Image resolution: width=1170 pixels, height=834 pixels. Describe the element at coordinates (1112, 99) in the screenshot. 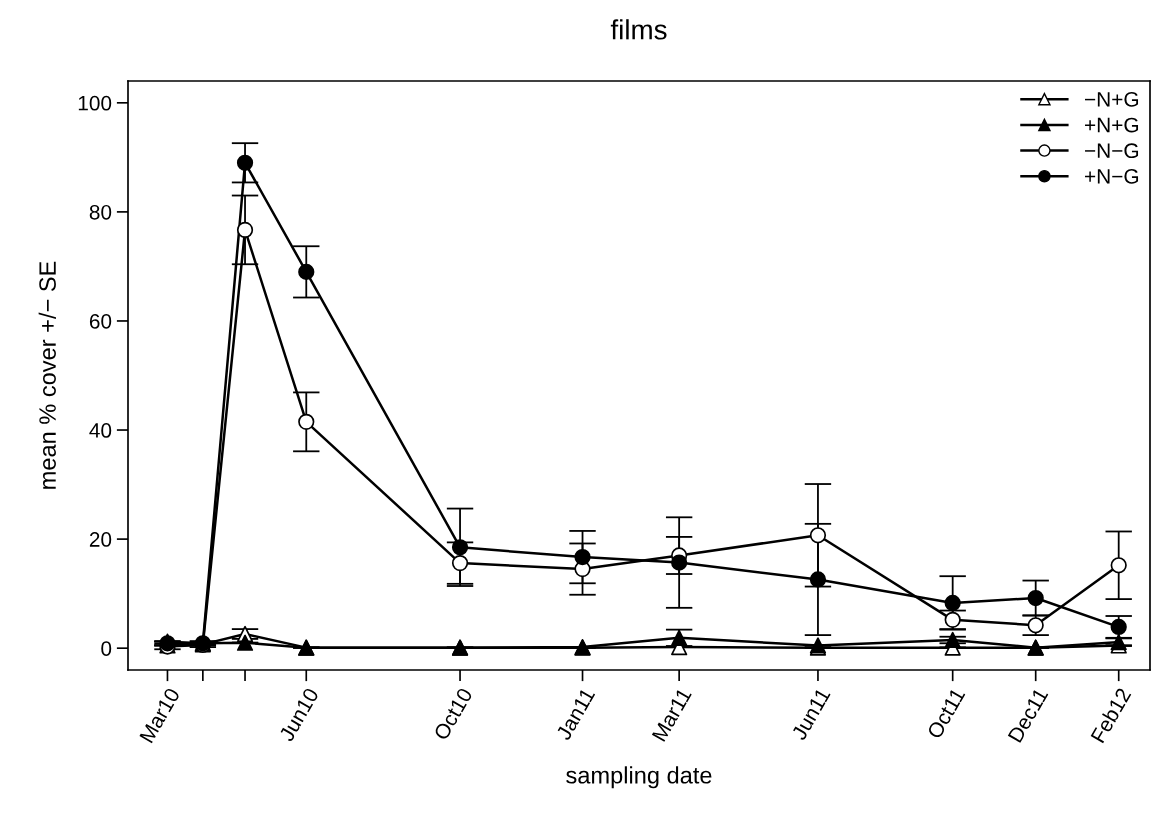

I see `legend-label: −N+G` at that location.